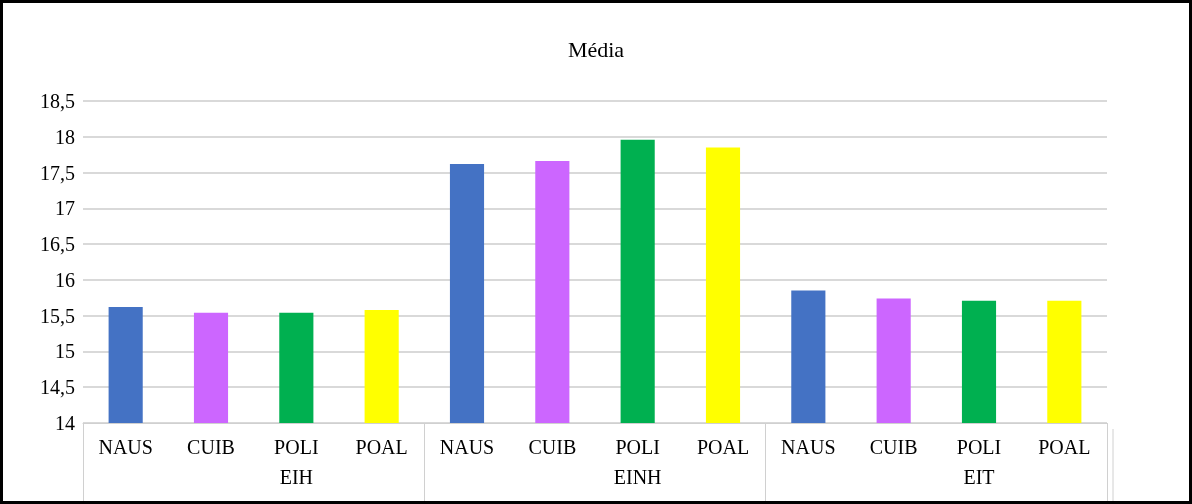  Describe the element at coordinates (65, 423) in the screenshot. I see `y-tick-label: 14` at that location.